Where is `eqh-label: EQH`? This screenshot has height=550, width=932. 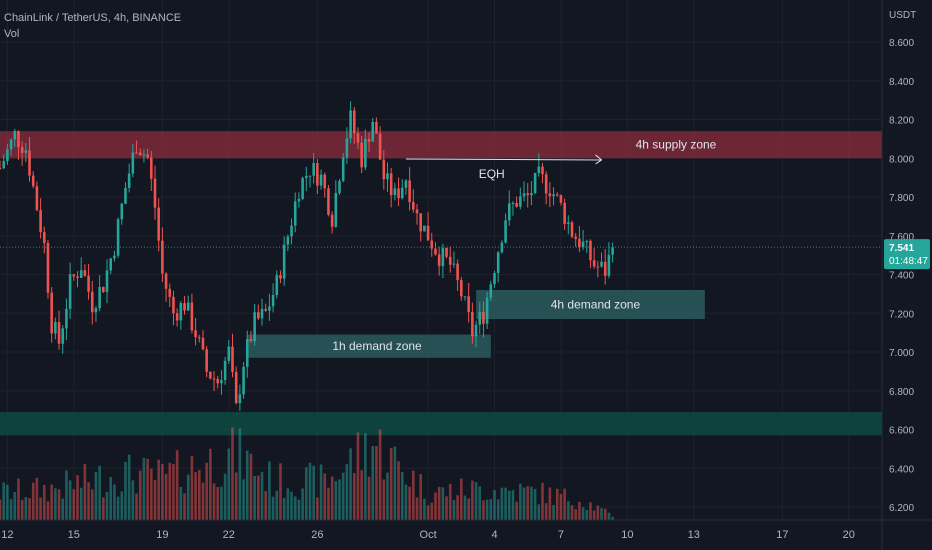
eqh-label: EQH is located at coordinates (492, 174).